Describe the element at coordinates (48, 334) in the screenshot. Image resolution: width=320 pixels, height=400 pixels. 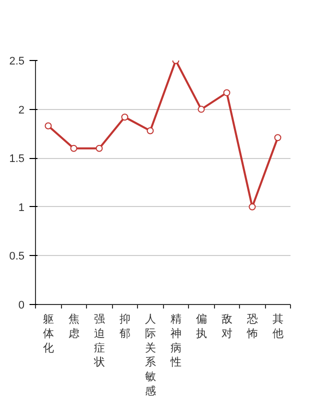
I see `x-tick-label: 躯体化` at that location.